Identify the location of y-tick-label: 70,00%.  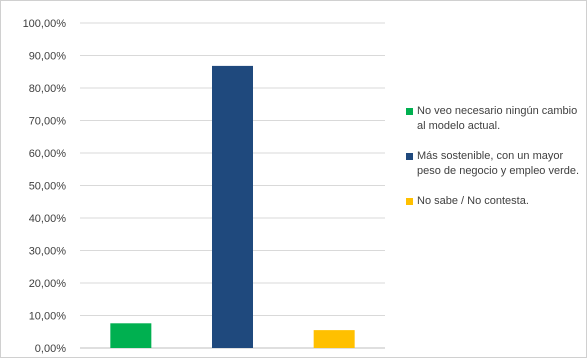
(48, 122).